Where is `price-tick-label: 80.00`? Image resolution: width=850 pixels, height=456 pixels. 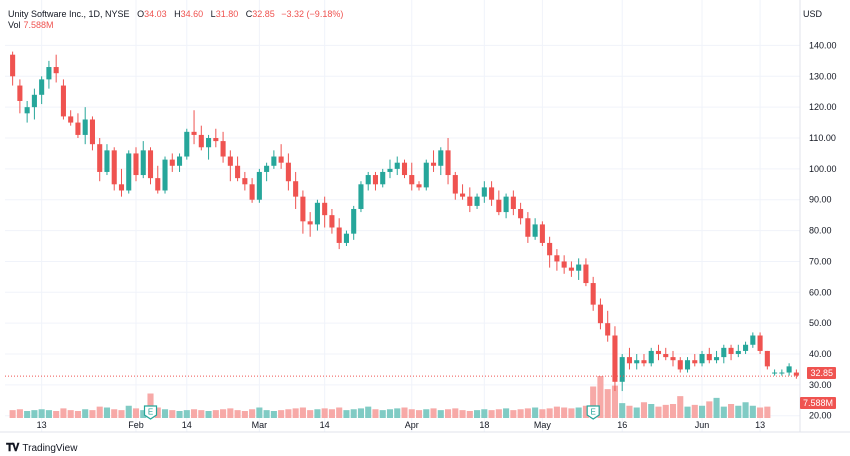 price-tick-label: 80.00 is located at coordinates (820, 231).